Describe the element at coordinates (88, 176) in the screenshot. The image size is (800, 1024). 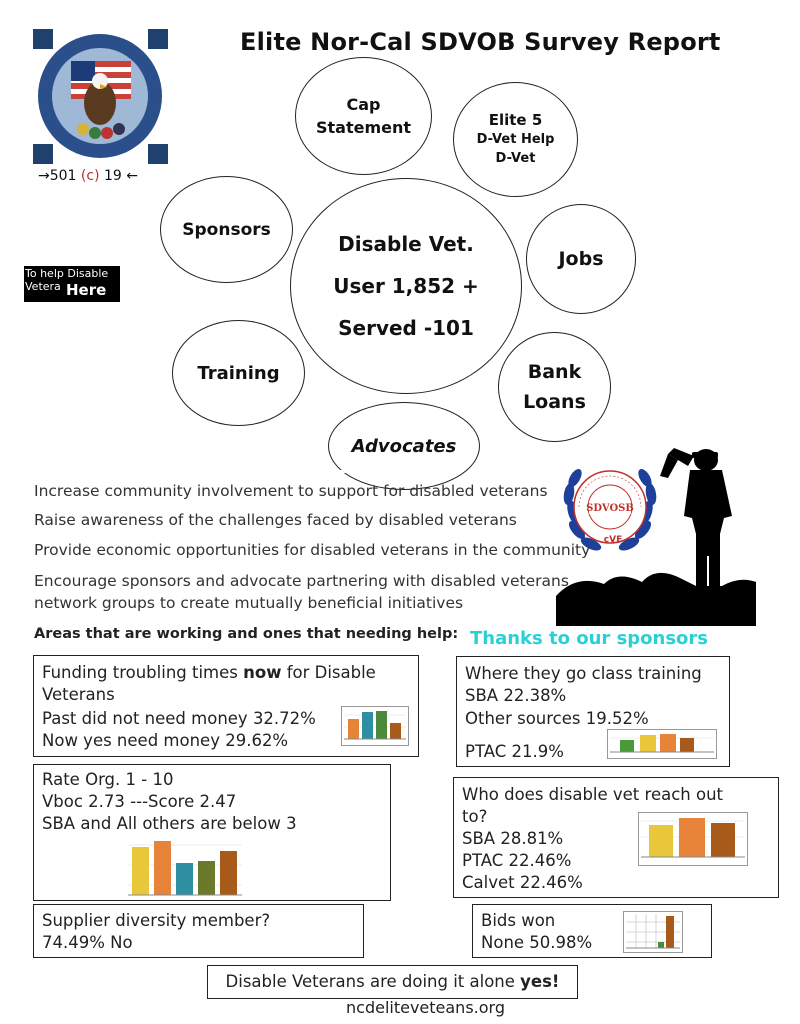
I see `logo-caption: →501 (c) 19 ←` at that location.